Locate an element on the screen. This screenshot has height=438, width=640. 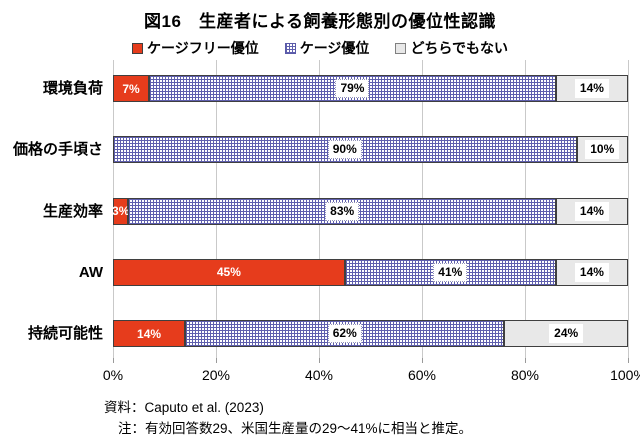
data-label: 24% is located at coordinates (566, 333).